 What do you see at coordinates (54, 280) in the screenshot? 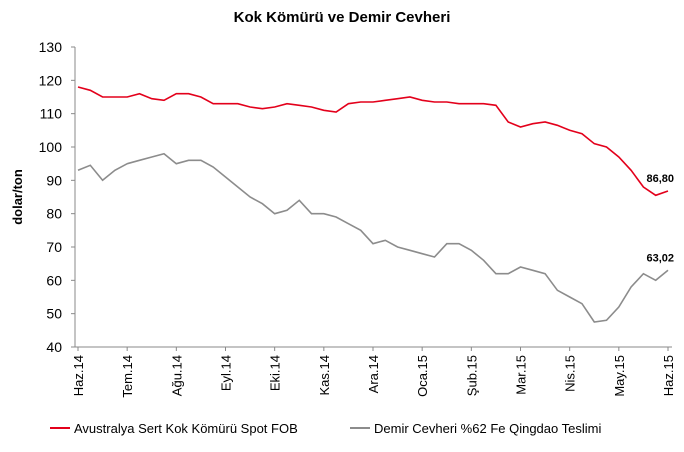
I see `y-tick-label: 60` at bounding box center [54, 280].